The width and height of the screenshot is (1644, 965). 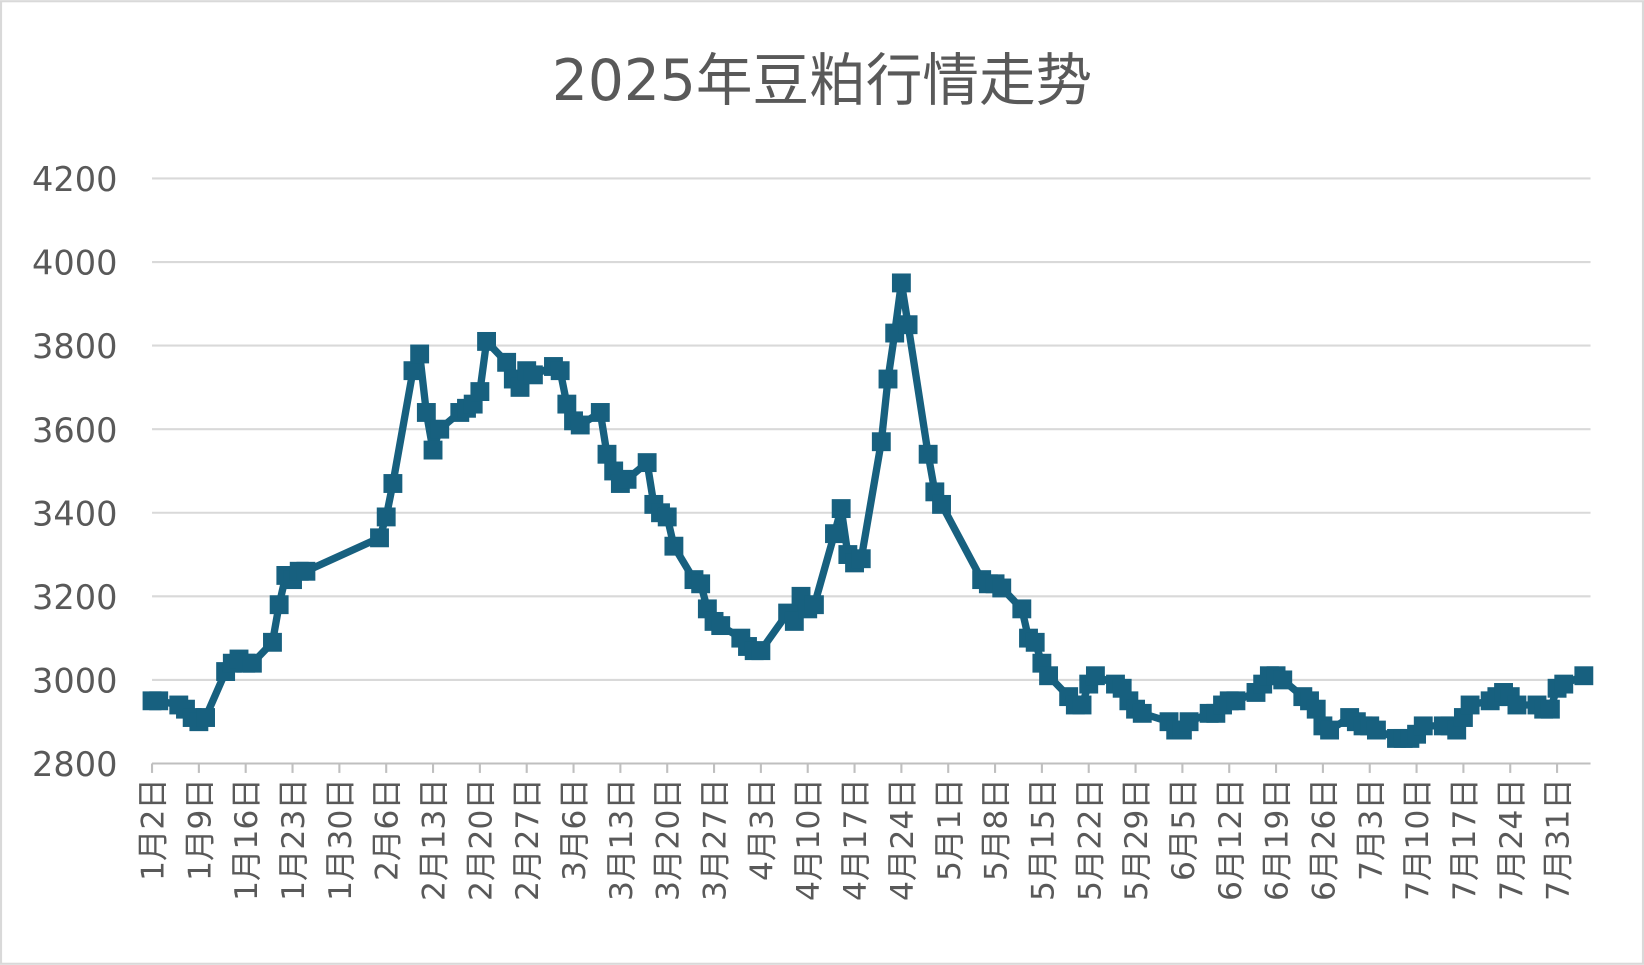 I want to click on x-tick-label: 3月27日, so click(x=716, y=839).